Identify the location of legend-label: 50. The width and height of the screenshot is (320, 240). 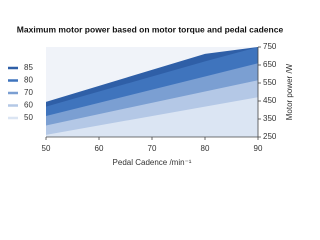
(28, 117).